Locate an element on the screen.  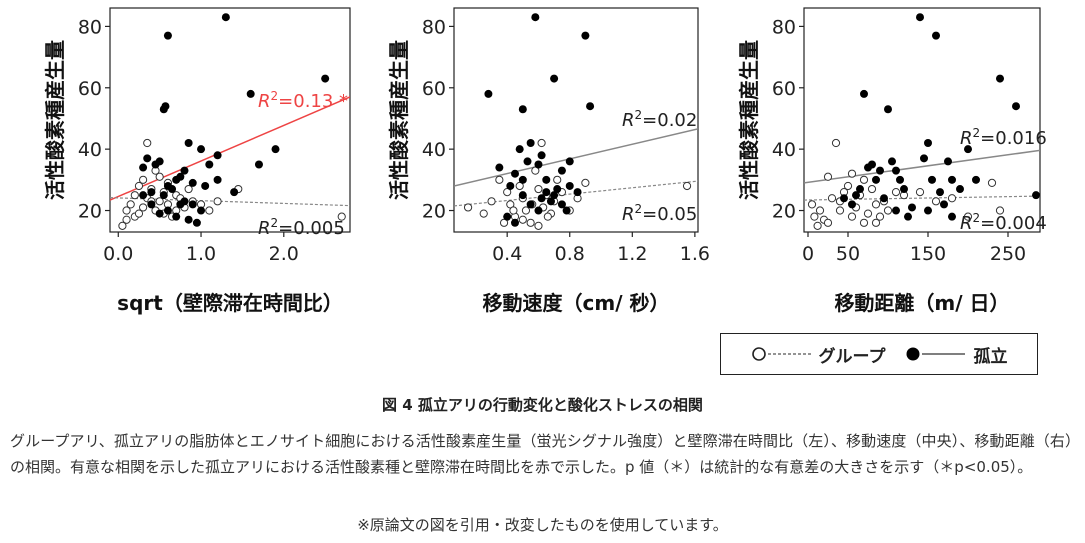
group-legend-symbol is located at coordinates (782, 354).